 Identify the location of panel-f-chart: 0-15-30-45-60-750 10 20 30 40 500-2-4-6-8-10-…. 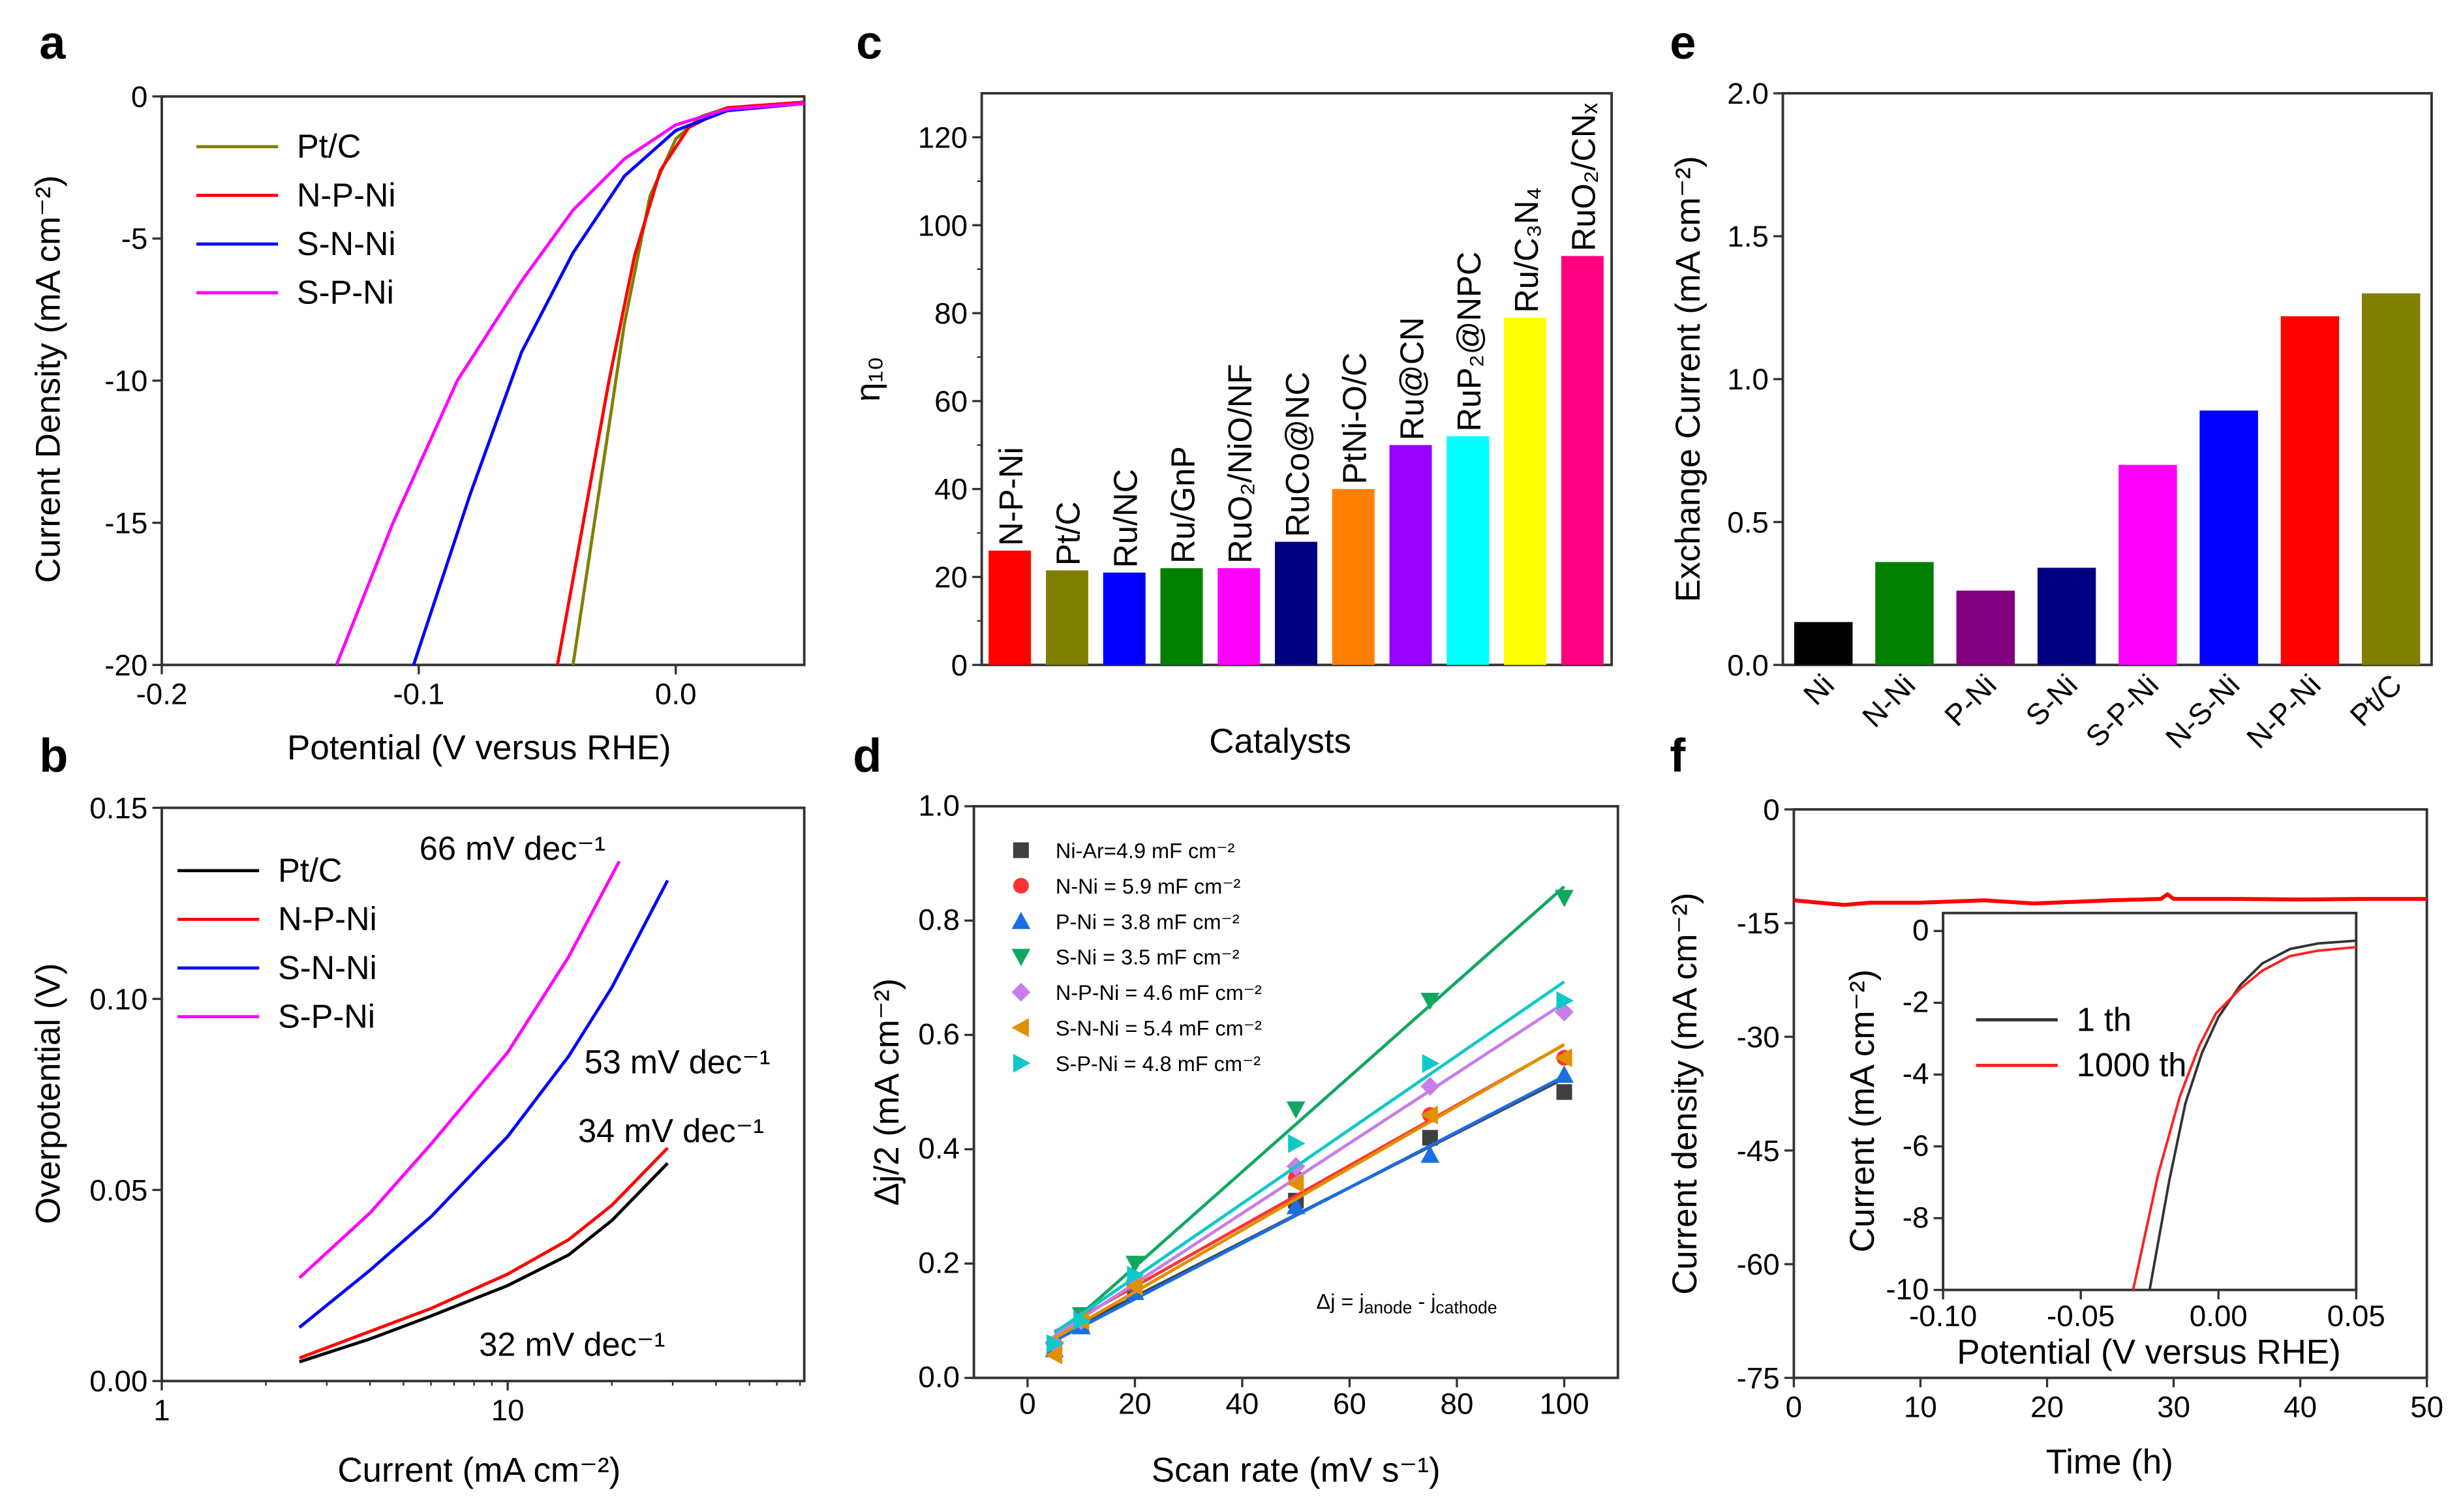
(2055, 1137).